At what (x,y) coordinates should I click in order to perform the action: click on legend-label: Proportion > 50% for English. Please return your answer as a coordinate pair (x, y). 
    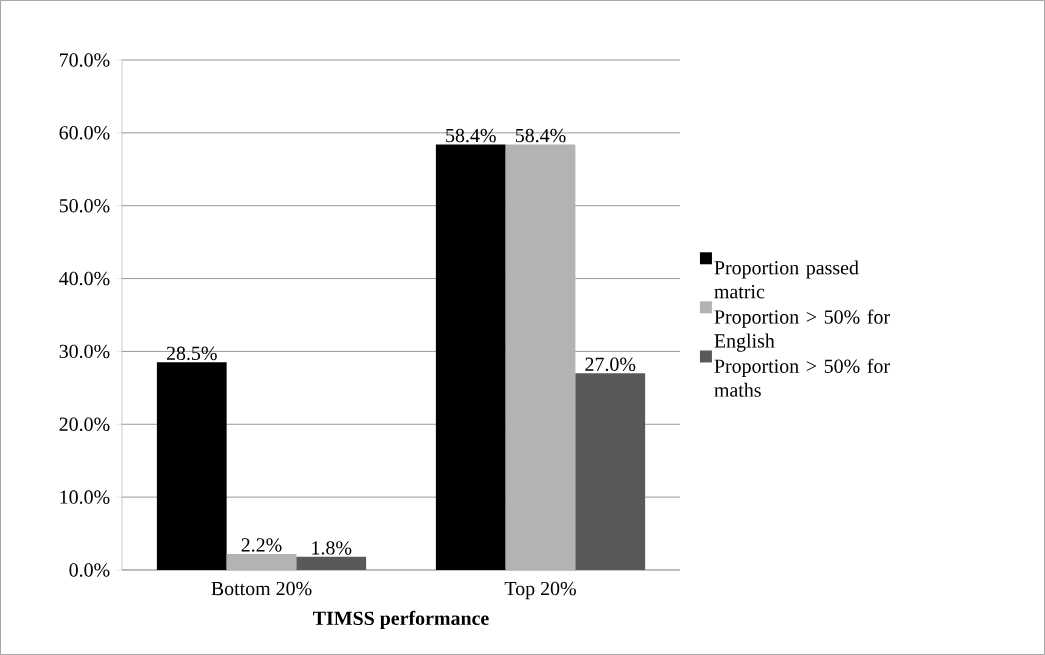
    Looking at the image, I should click on (802, 330).